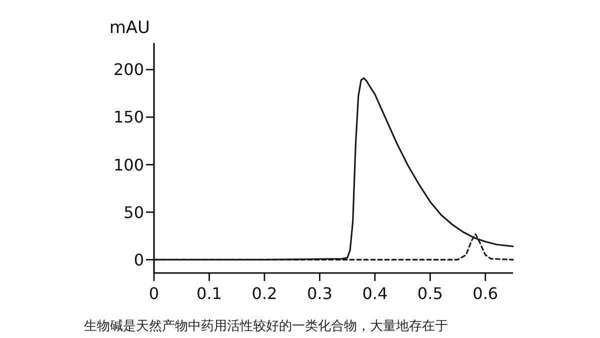 This screenshot has width=600, height=338. I want to click on x-tick-label: 0.6, so click(485, 293).